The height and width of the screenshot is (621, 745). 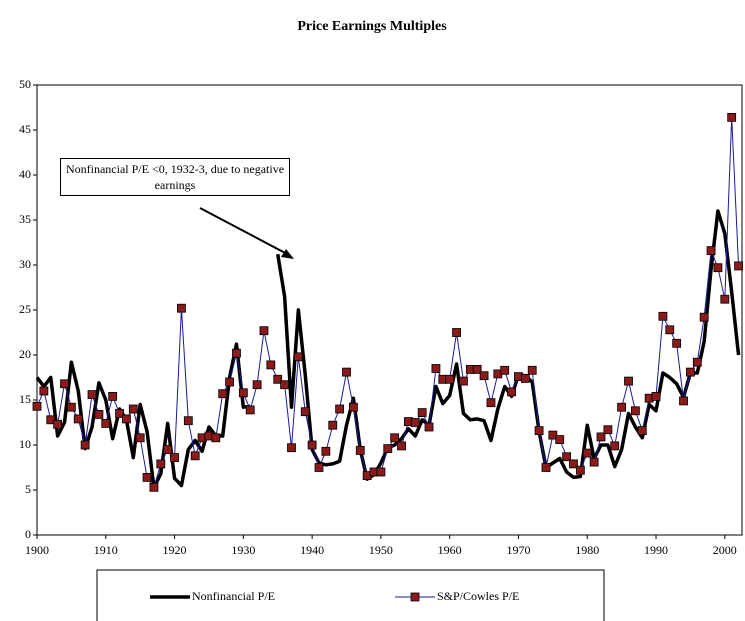 What do you see at coordinates (25, 309) in the screenshot?
I see `y-tick-label: 25` at bounding box center [25, 309].